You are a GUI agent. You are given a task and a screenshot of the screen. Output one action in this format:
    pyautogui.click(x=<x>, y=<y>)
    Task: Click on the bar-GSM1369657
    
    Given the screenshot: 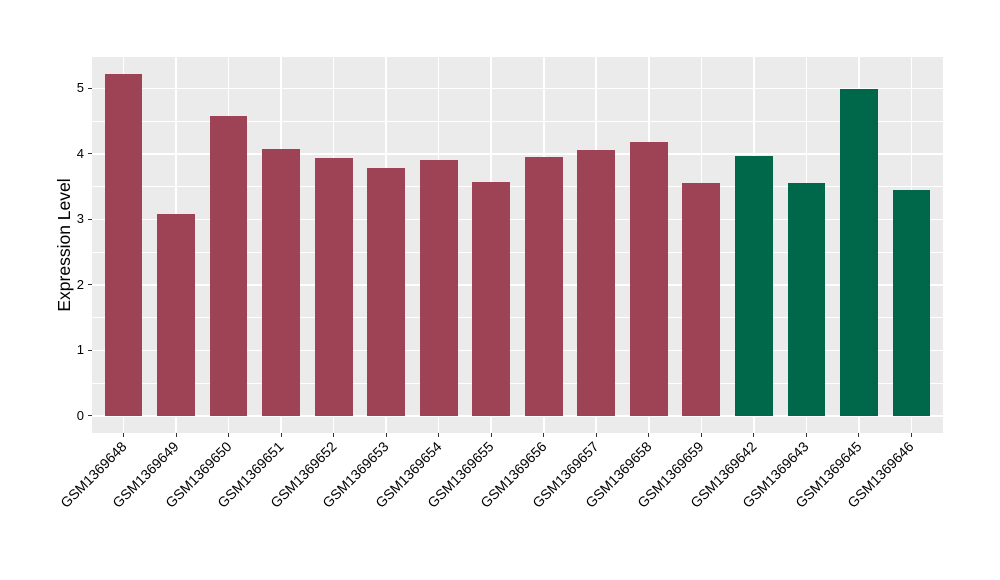 What is the action you would take?
    pyautogui.click(x=596, y=283)
    